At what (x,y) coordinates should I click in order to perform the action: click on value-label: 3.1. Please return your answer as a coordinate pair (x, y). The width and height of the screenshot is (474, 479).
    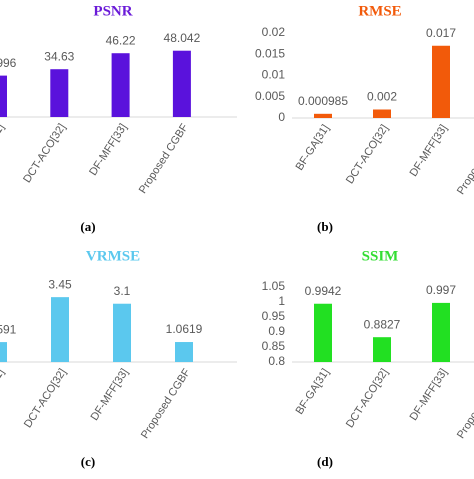
    Looking at the image, I should click on (122, 291).